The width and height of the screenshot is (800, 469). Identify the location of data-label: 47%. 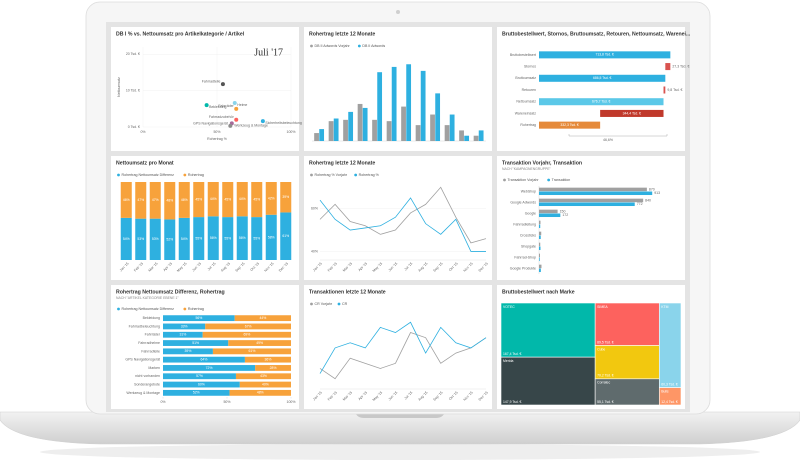
(140, 200).